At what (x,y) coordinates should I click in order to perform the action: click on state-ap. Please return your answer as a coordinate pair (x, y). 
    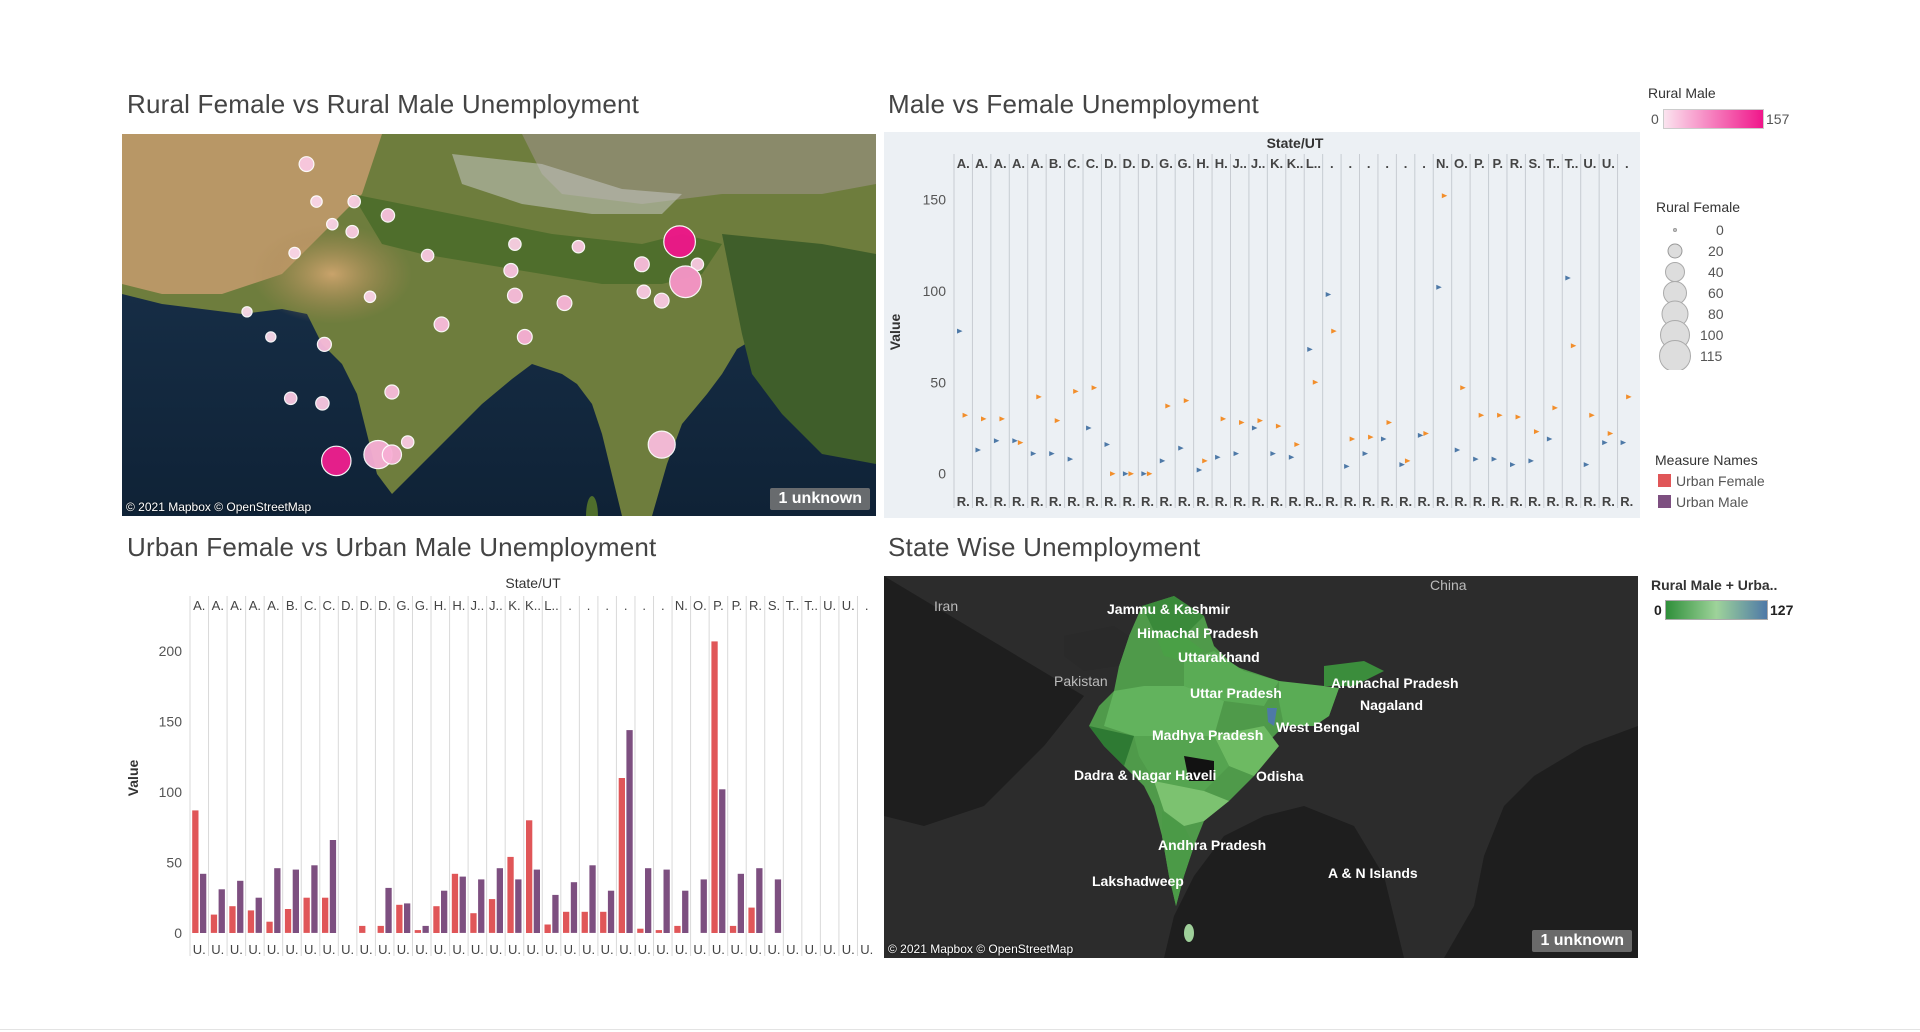
    Looking at the image, I should click on (1191, 803).